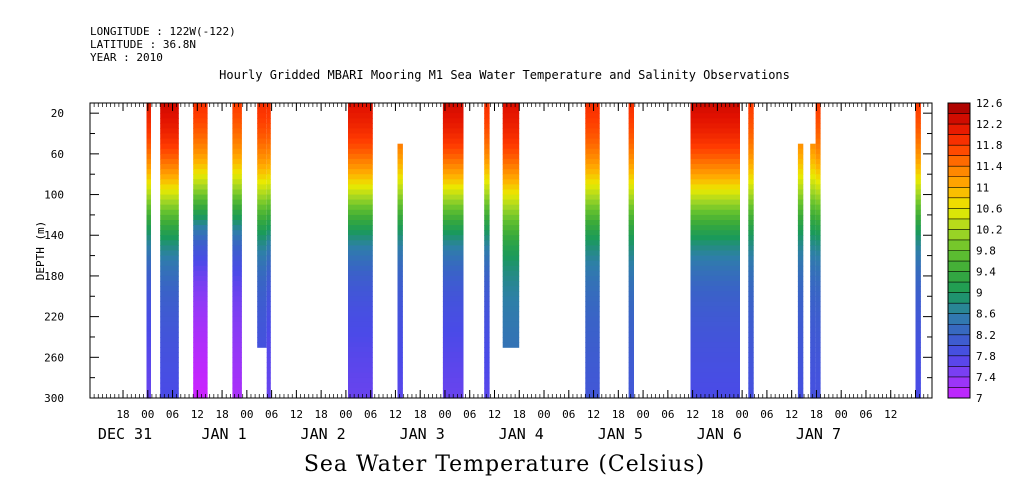 The width and height of the screenshot is (1009, 504). Describe the element at coordinates (321, 414) in the screenshot. I see `x-tick-label: 18` at that location.